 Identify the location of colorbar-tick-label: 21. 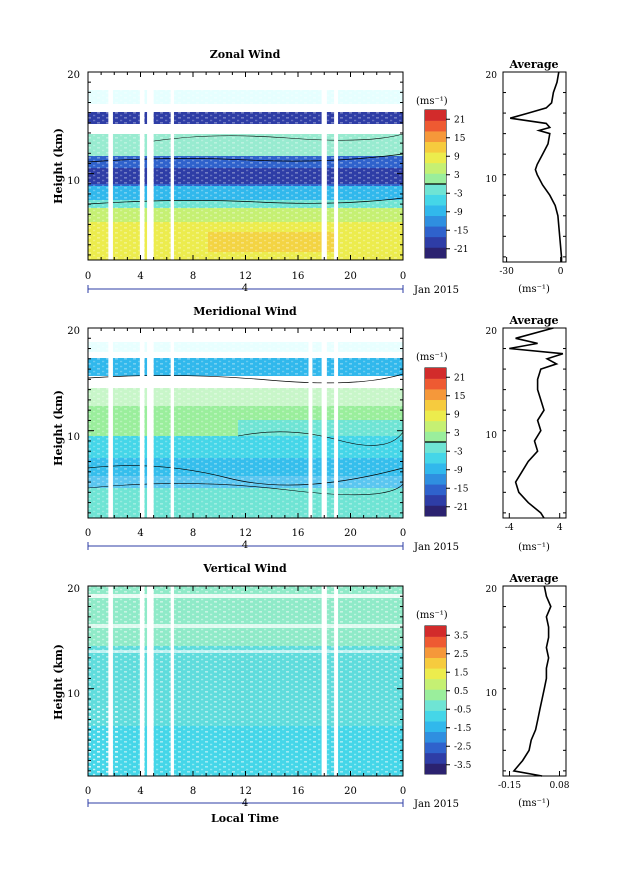
(459, 120).